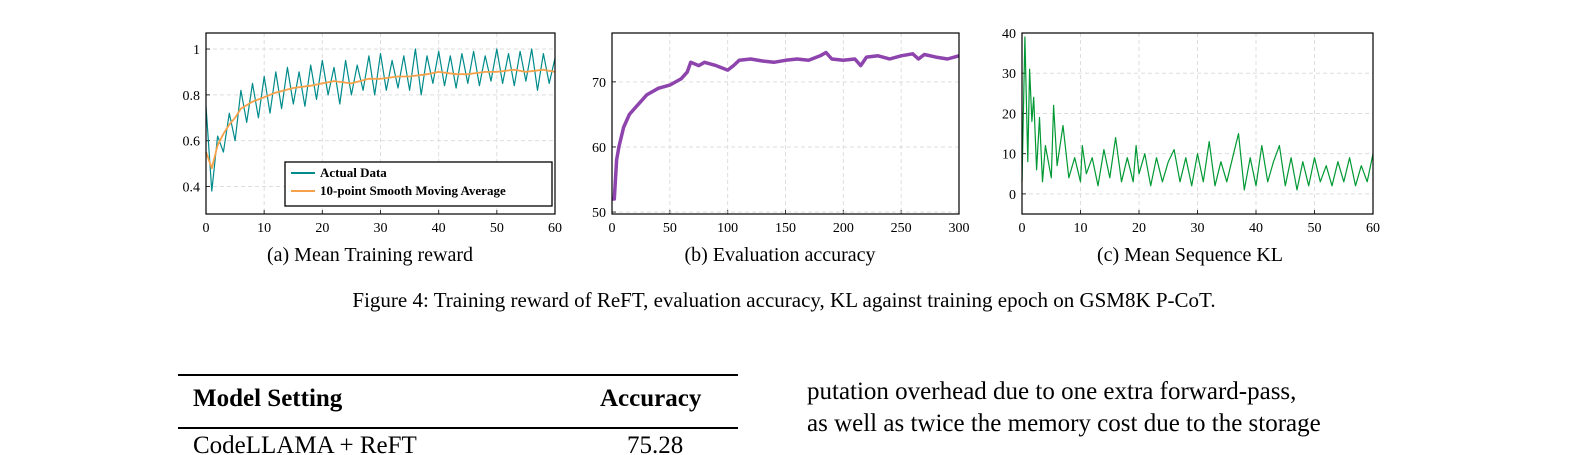 The width and height of the screenshot is (1571, 455). What do you see at coordinates (1009, 155) in the screenshot?
I see `y-tick-label: 10` at bounding box center [1009, 155].